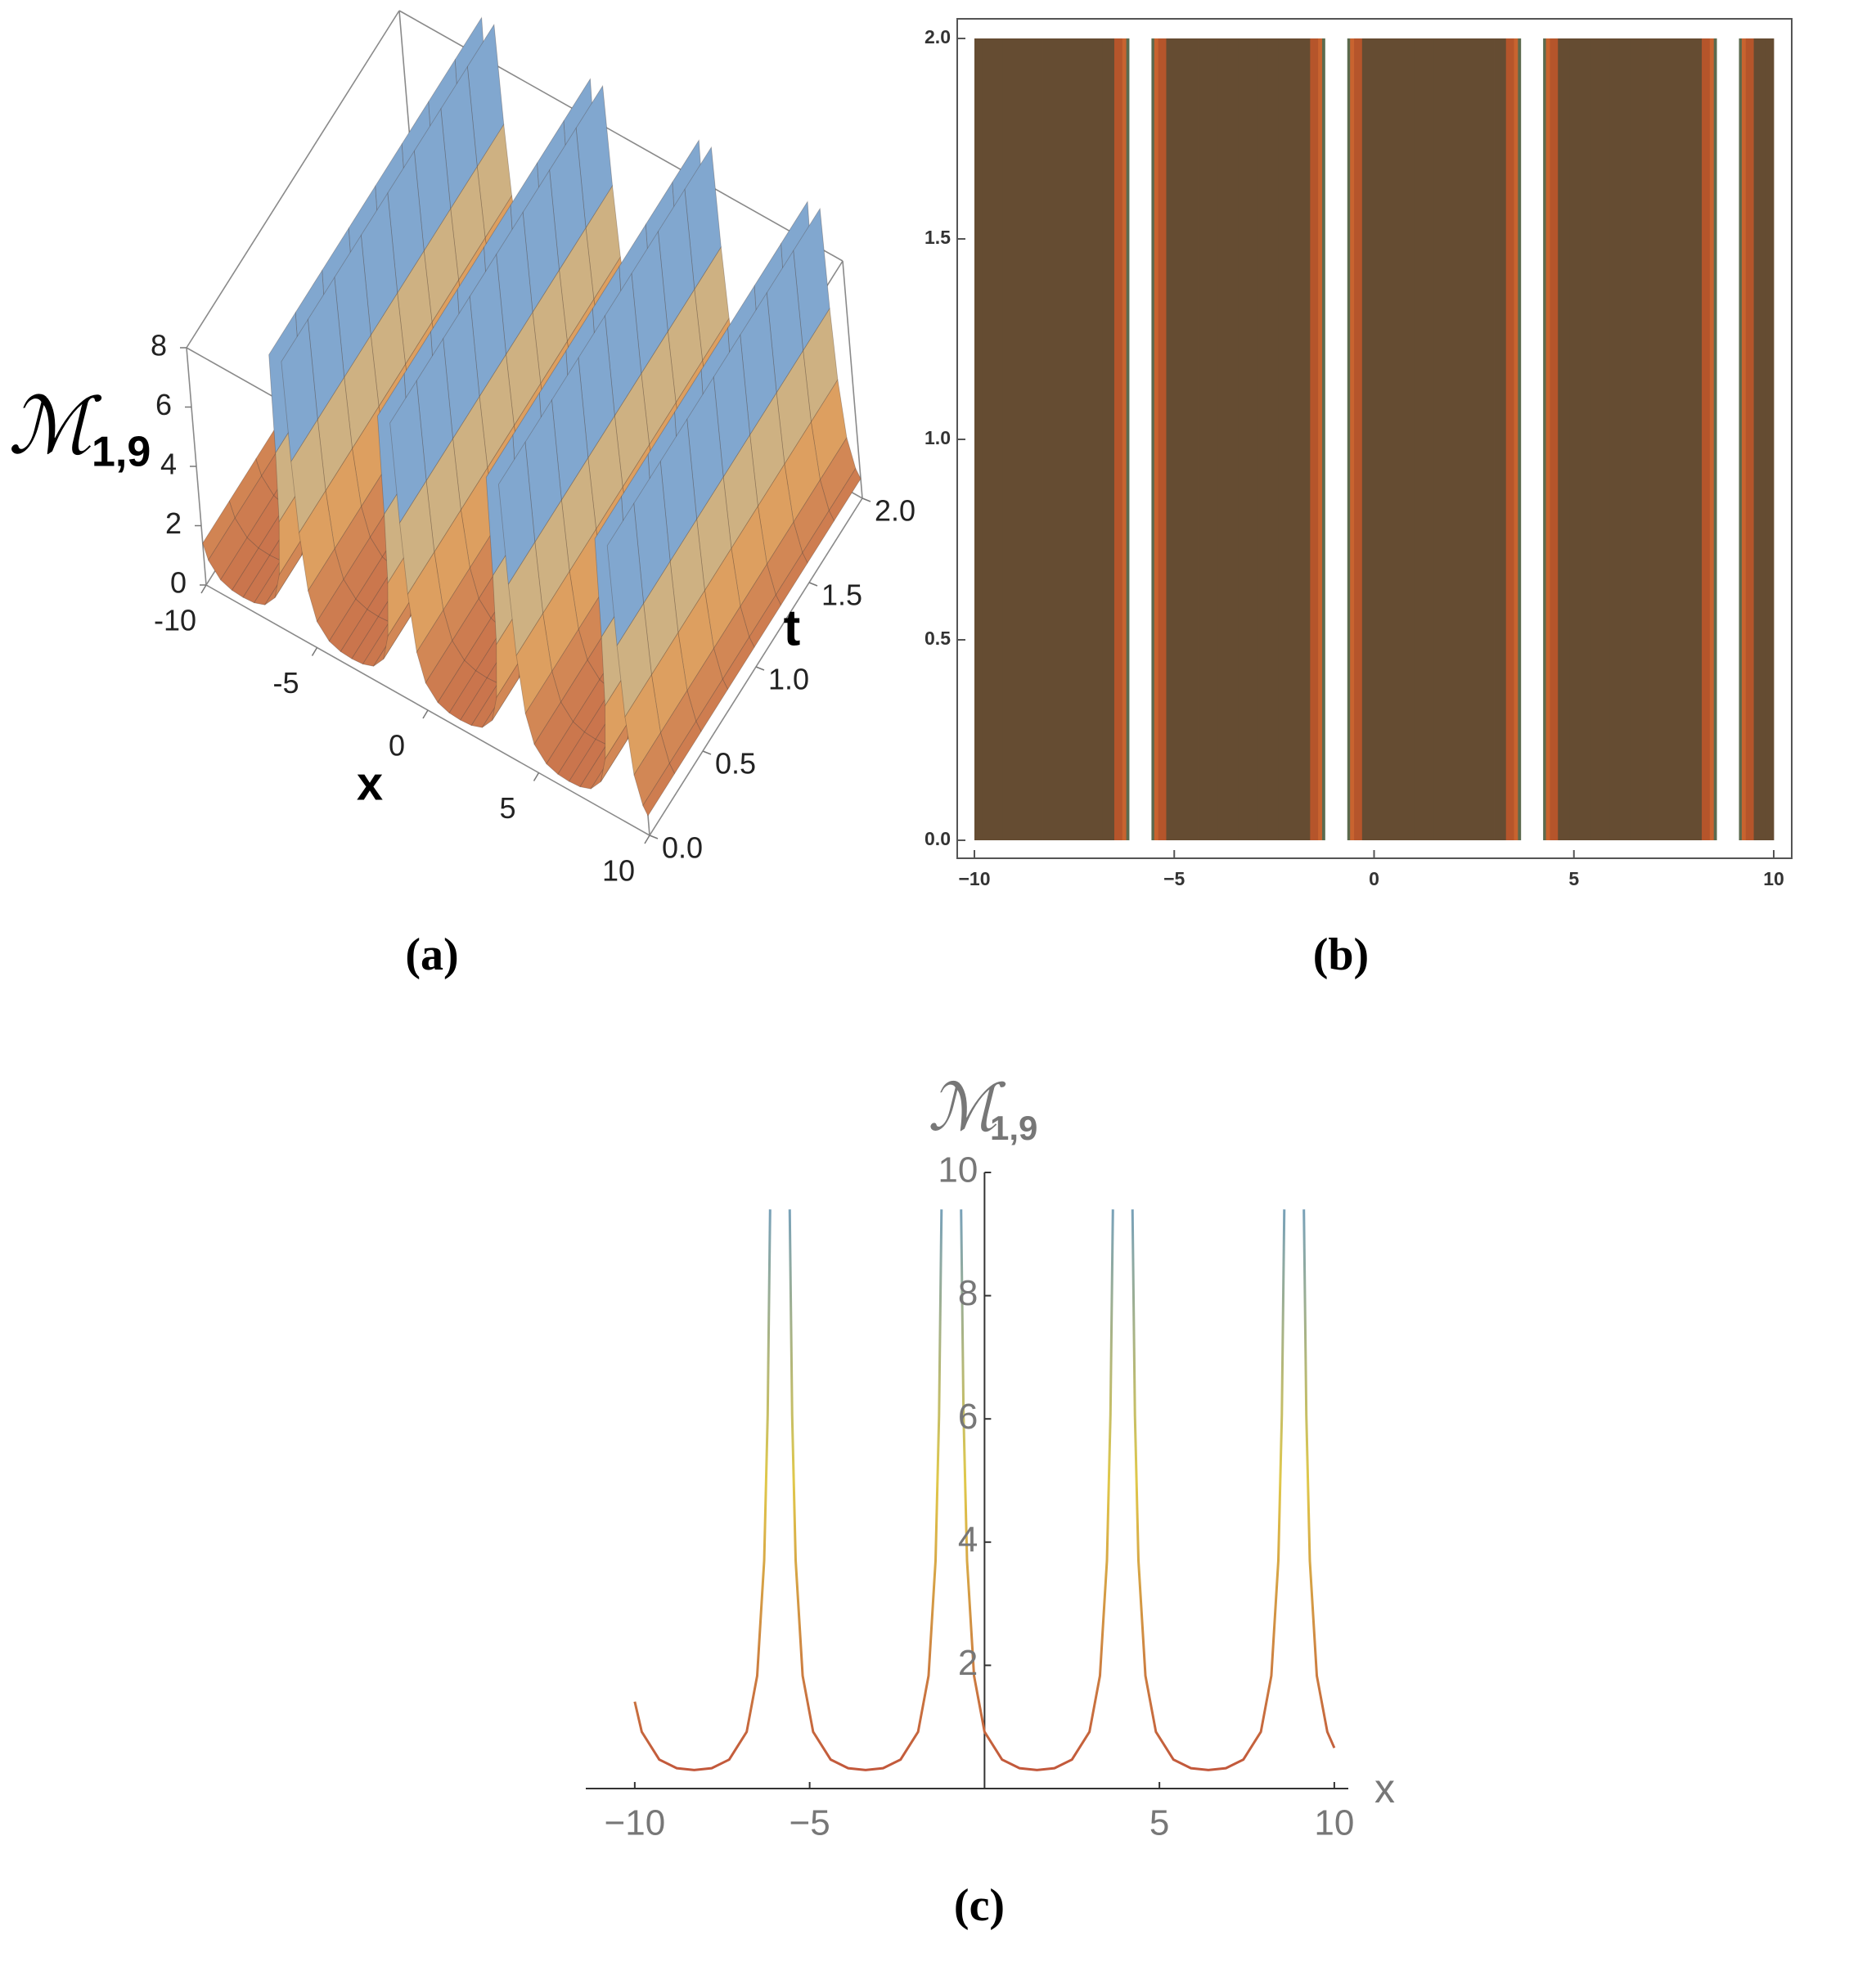 The image size is (1876, 1980). What do you see at coordinates (938, 238) in the screenshot?
I see `y-tick-label: 1.5` at bounding box center [938, 238].